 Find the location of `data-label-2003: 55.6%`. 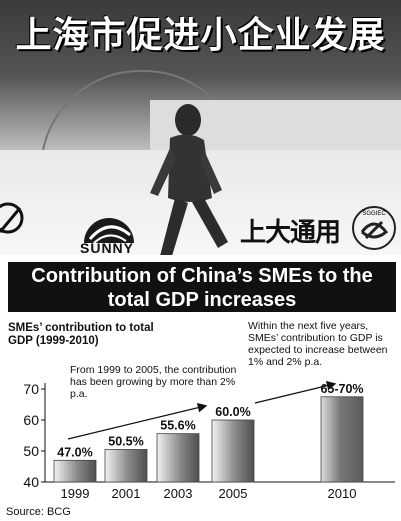

data-label-2003: 55.6% is located at coordinates (177, 426).